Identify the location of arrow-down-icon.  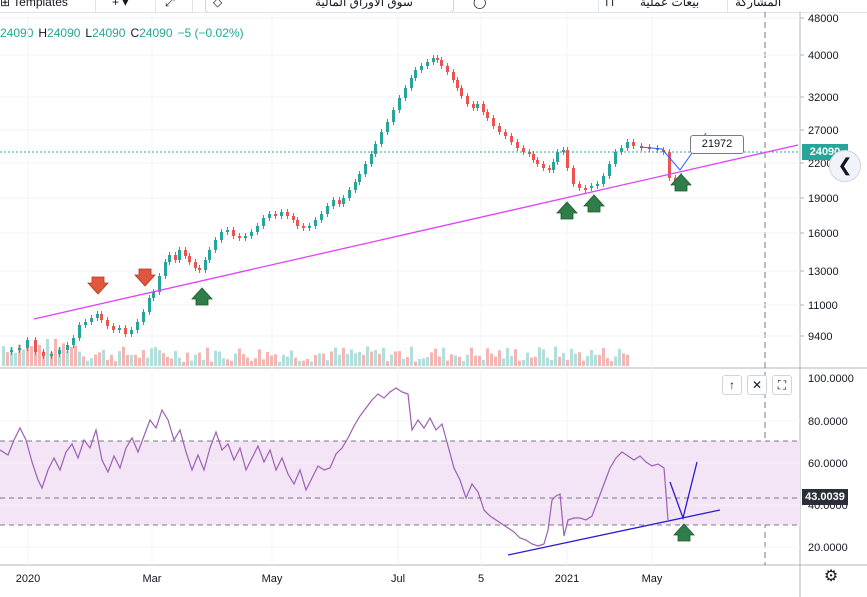
(145, 277).